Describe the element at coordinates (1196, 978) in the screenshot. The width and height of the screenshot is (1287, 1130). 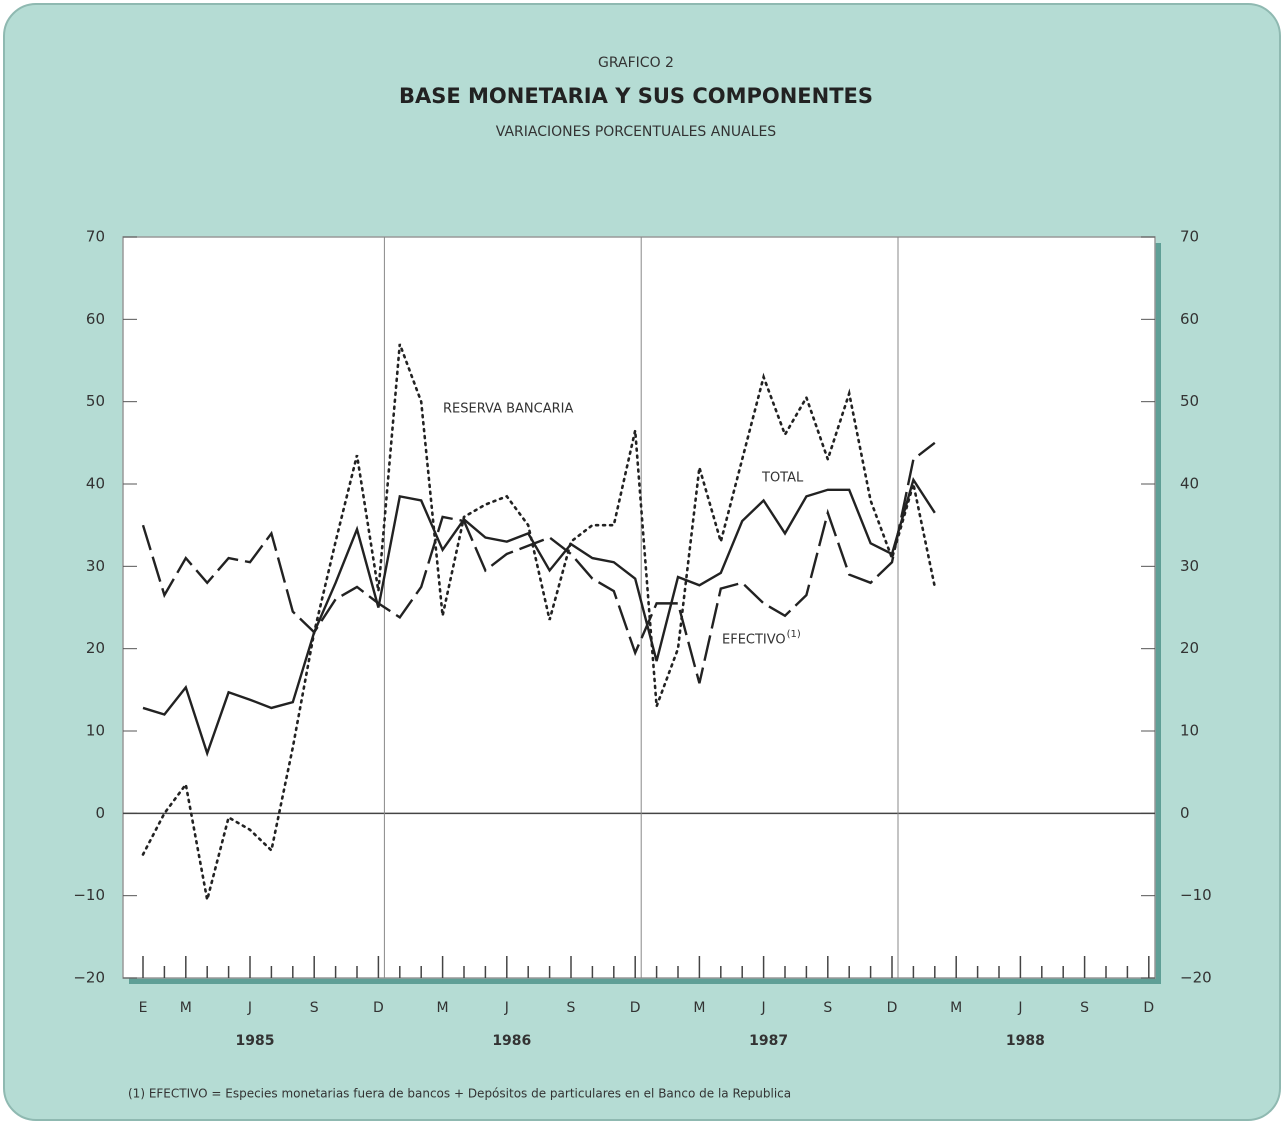
I see `y2-tick-label: −20` at that location.